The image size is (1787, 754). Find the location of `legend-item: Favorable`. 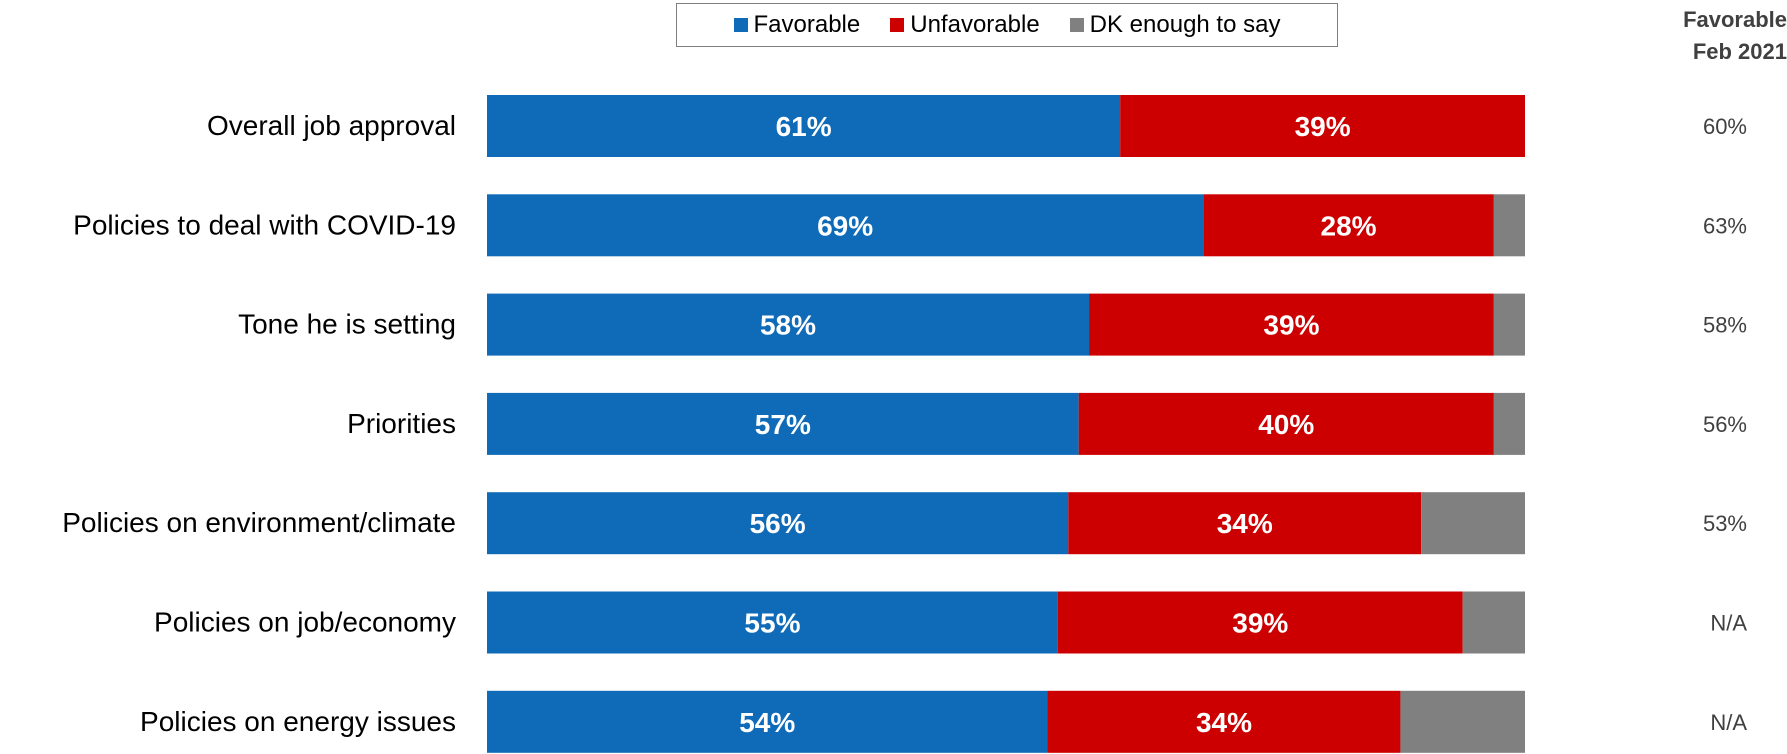

legend-item: Favorable is located at coordinates (797, 25).